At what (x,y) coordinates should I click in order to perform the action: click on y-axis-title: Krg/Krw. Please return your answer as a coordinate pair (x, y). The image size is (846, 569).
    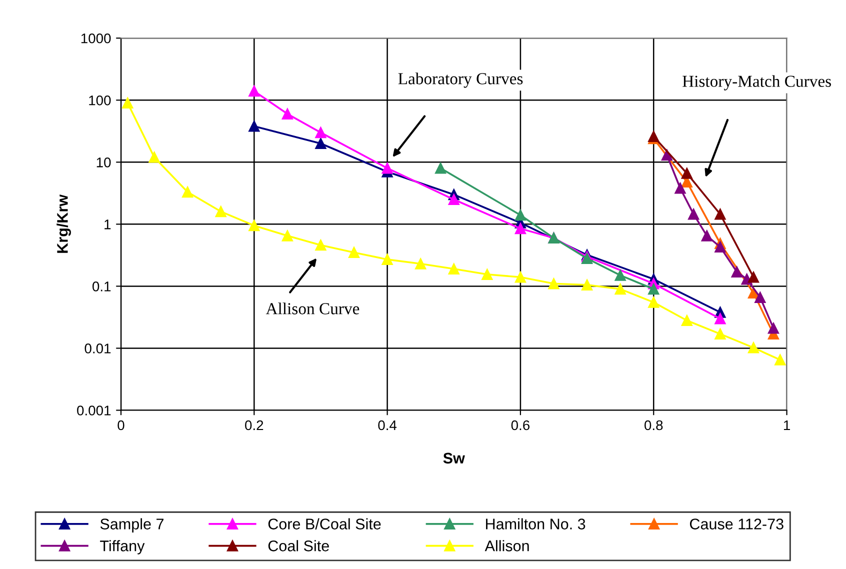
    Looking at the image, I should click on (63, 223).